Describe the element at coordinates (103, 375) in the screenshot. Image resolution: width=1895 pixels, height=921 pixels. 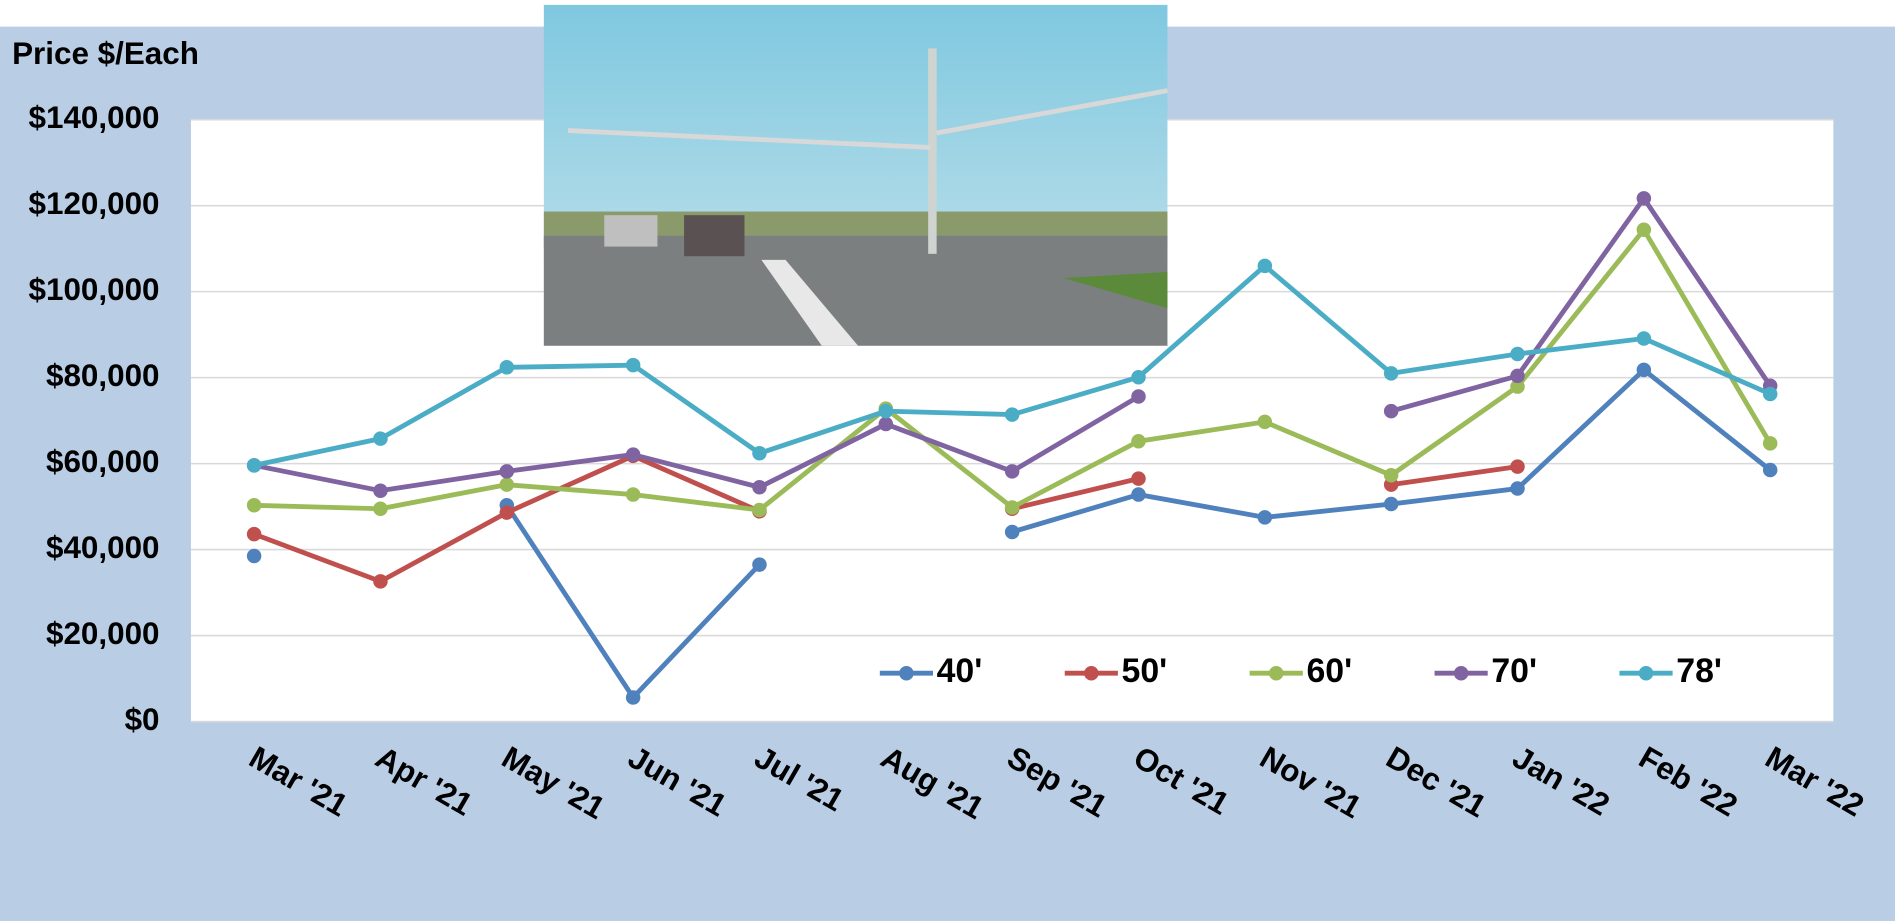
I see `y-tick-label: $80,000` at that location.